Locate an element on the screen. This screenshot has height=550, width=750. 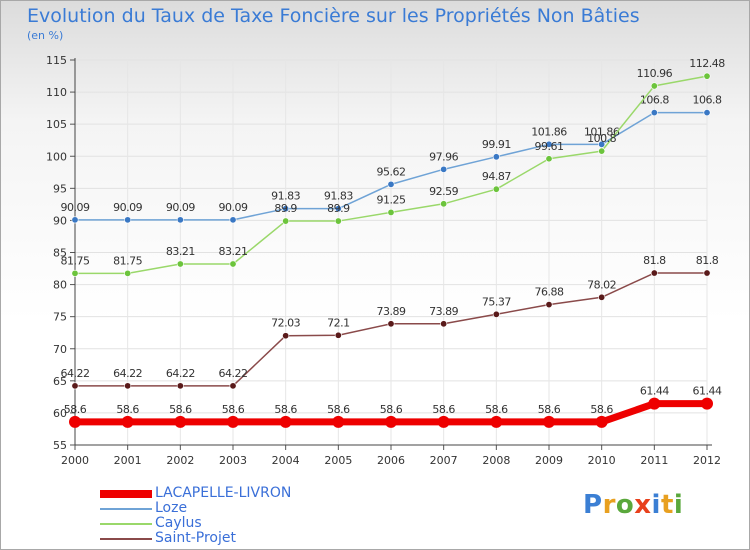
x-tick-label: 2004 is located at coordinates (286, 460).